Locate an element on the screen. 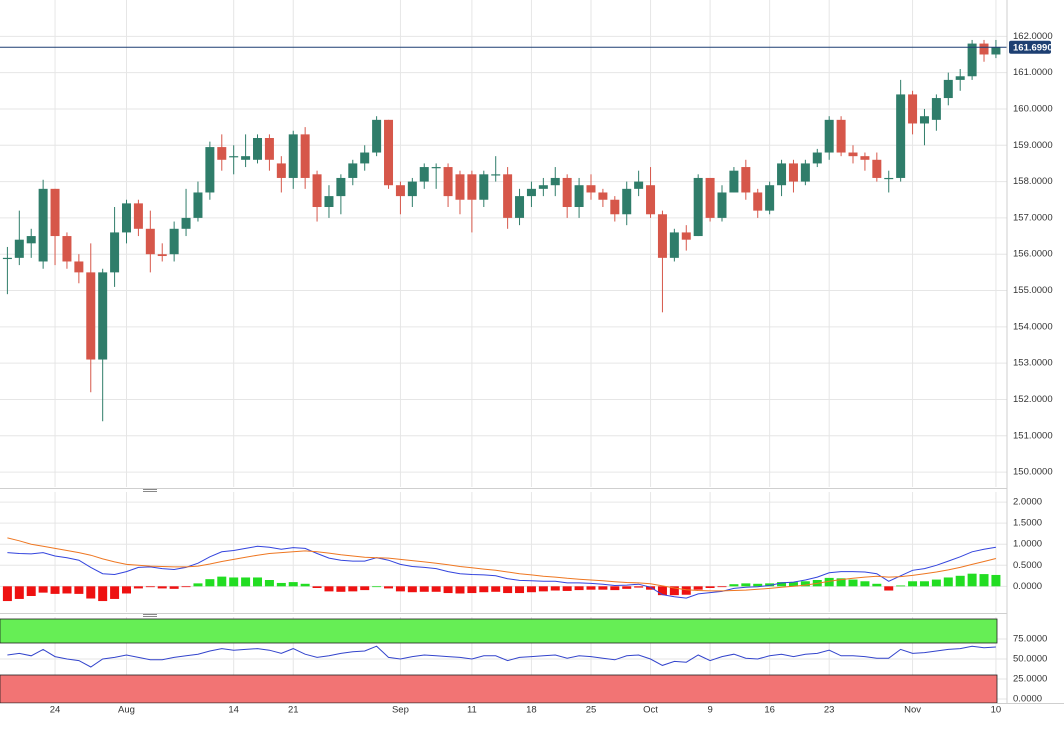 This screenshot has width=1064, height=729. x-tick-label: 25 is located at coordinates (591, 710).